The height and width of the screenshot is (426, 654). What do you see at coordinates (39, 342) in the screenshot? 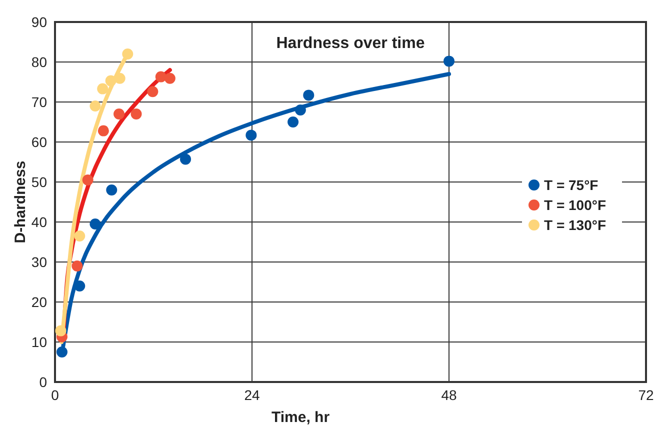
I see `y-tick-label: 10` at bounding box center [39, 342].